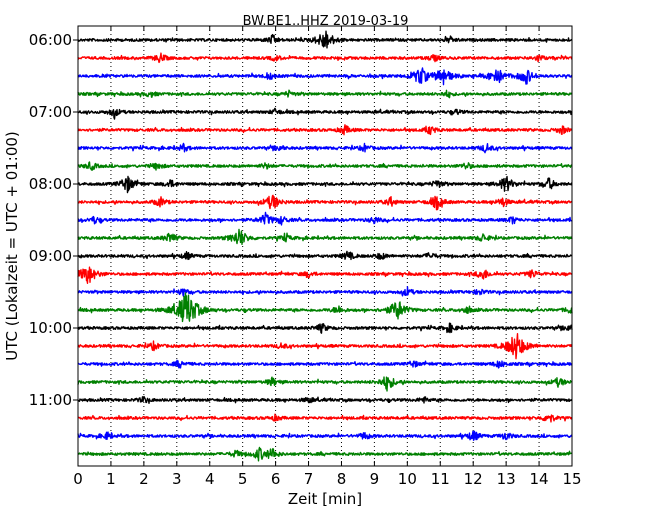  I want to click on x-tick-label: 8, so click(342, 479).